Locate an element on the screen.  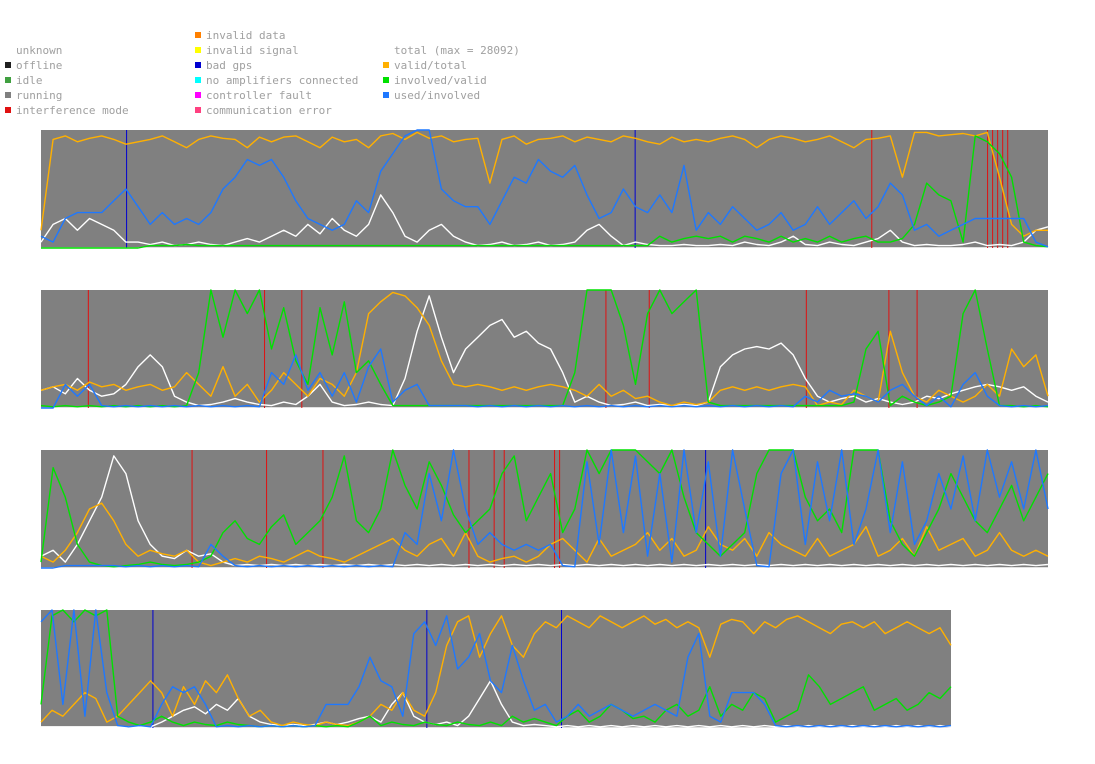
legend-item-errors-1: invalid signal is located at coordinates (247, 51).